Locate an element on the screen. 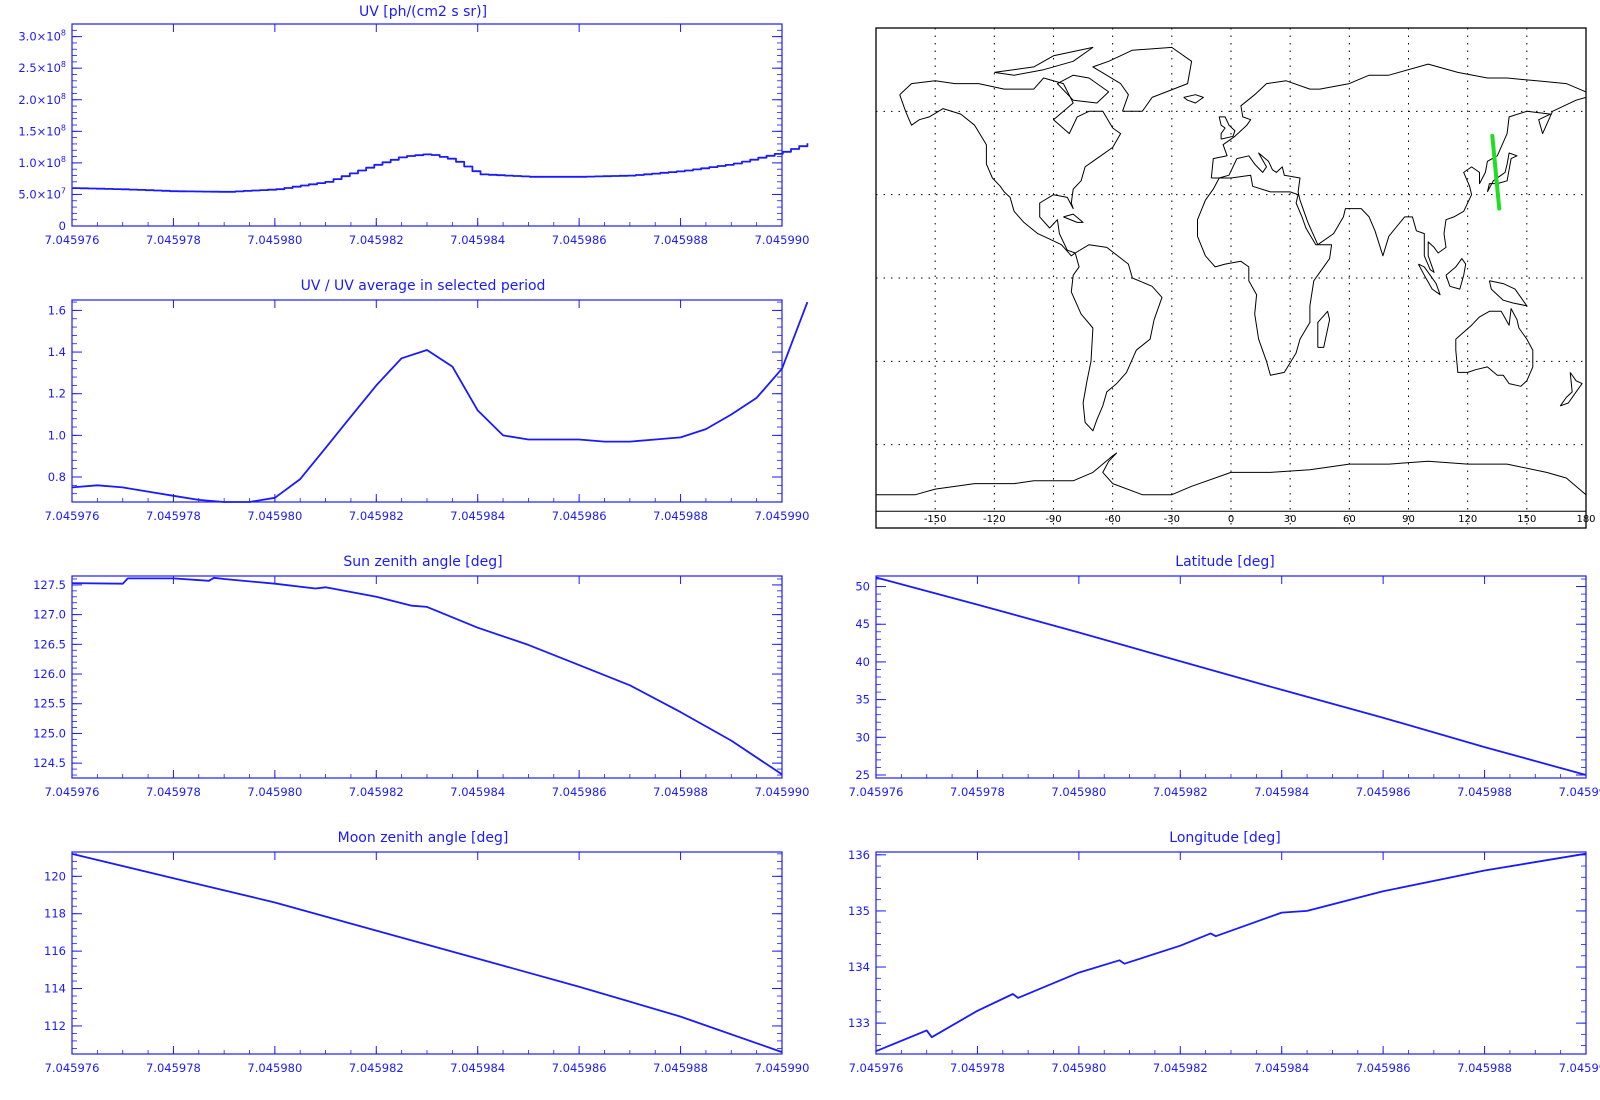 The width and height of the screenshot is (1600, 1100). y-tick-label: 127.0 is located at coordinates (49, 615).